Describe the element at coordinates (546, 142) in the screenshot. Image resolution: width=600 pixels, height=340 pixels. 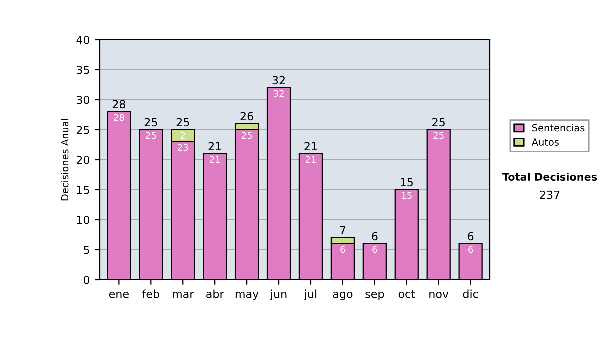
I see `legend-label: Autos` at that location.